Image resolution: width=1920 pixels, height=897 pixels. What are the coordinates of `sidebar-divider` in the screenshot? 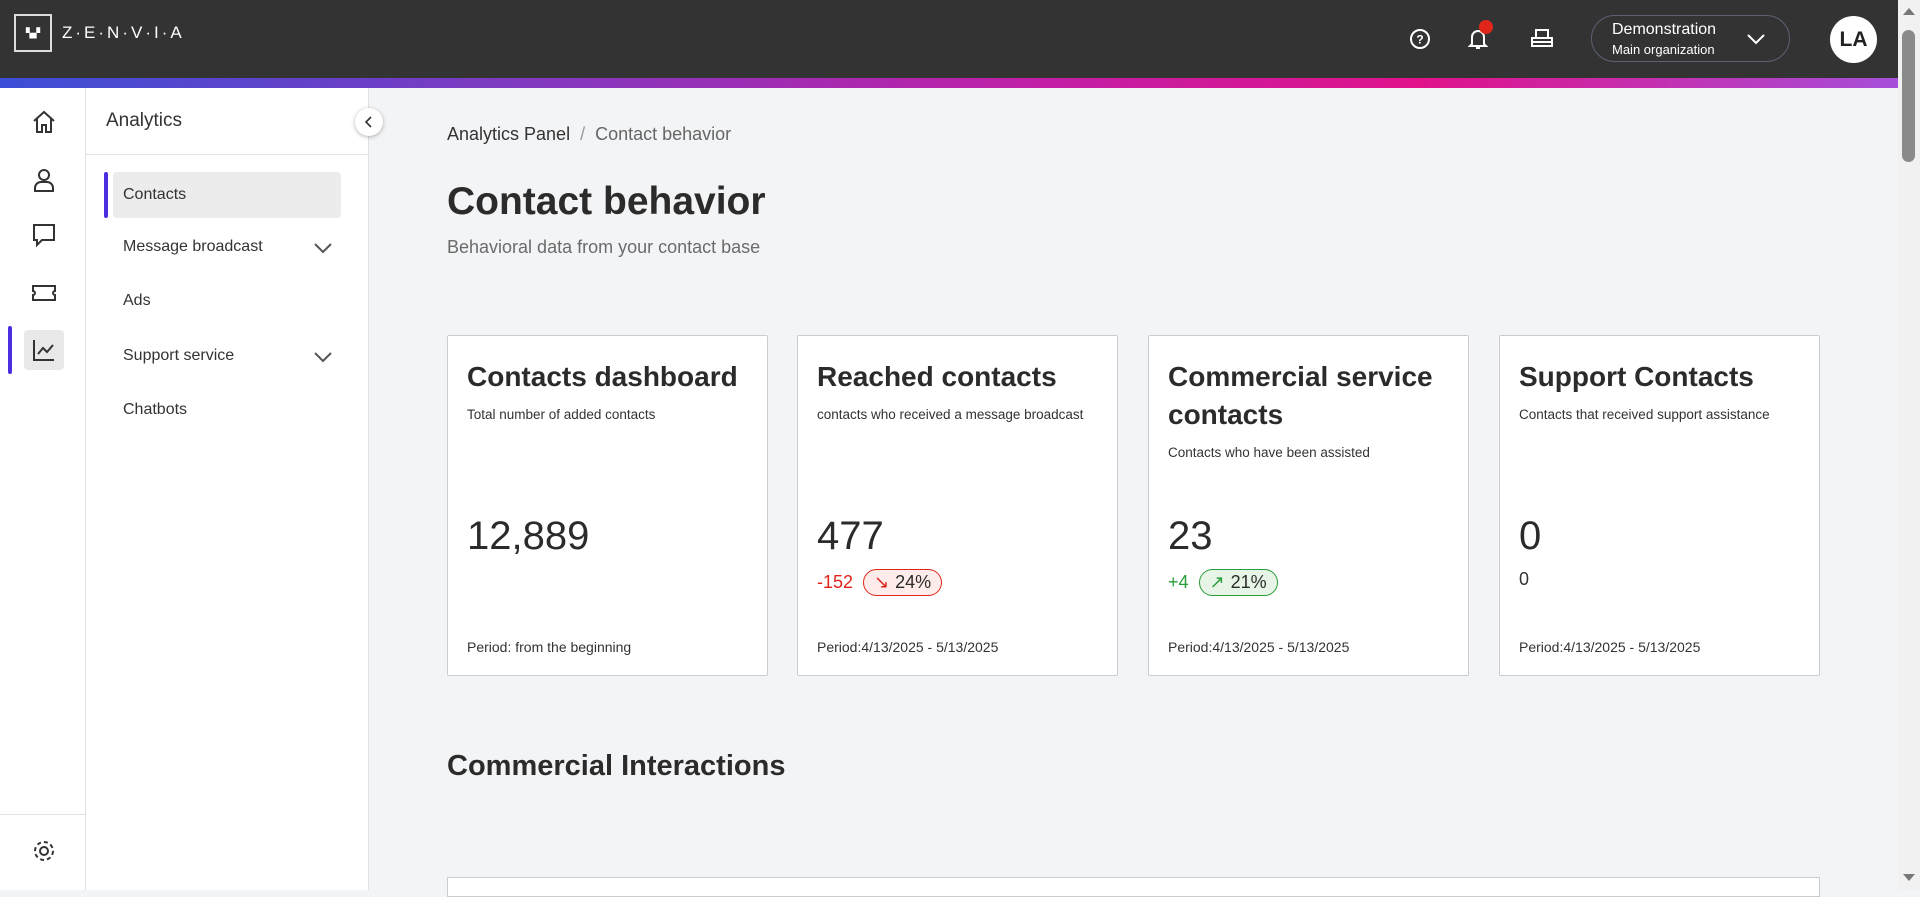 It's located at (227, 154).